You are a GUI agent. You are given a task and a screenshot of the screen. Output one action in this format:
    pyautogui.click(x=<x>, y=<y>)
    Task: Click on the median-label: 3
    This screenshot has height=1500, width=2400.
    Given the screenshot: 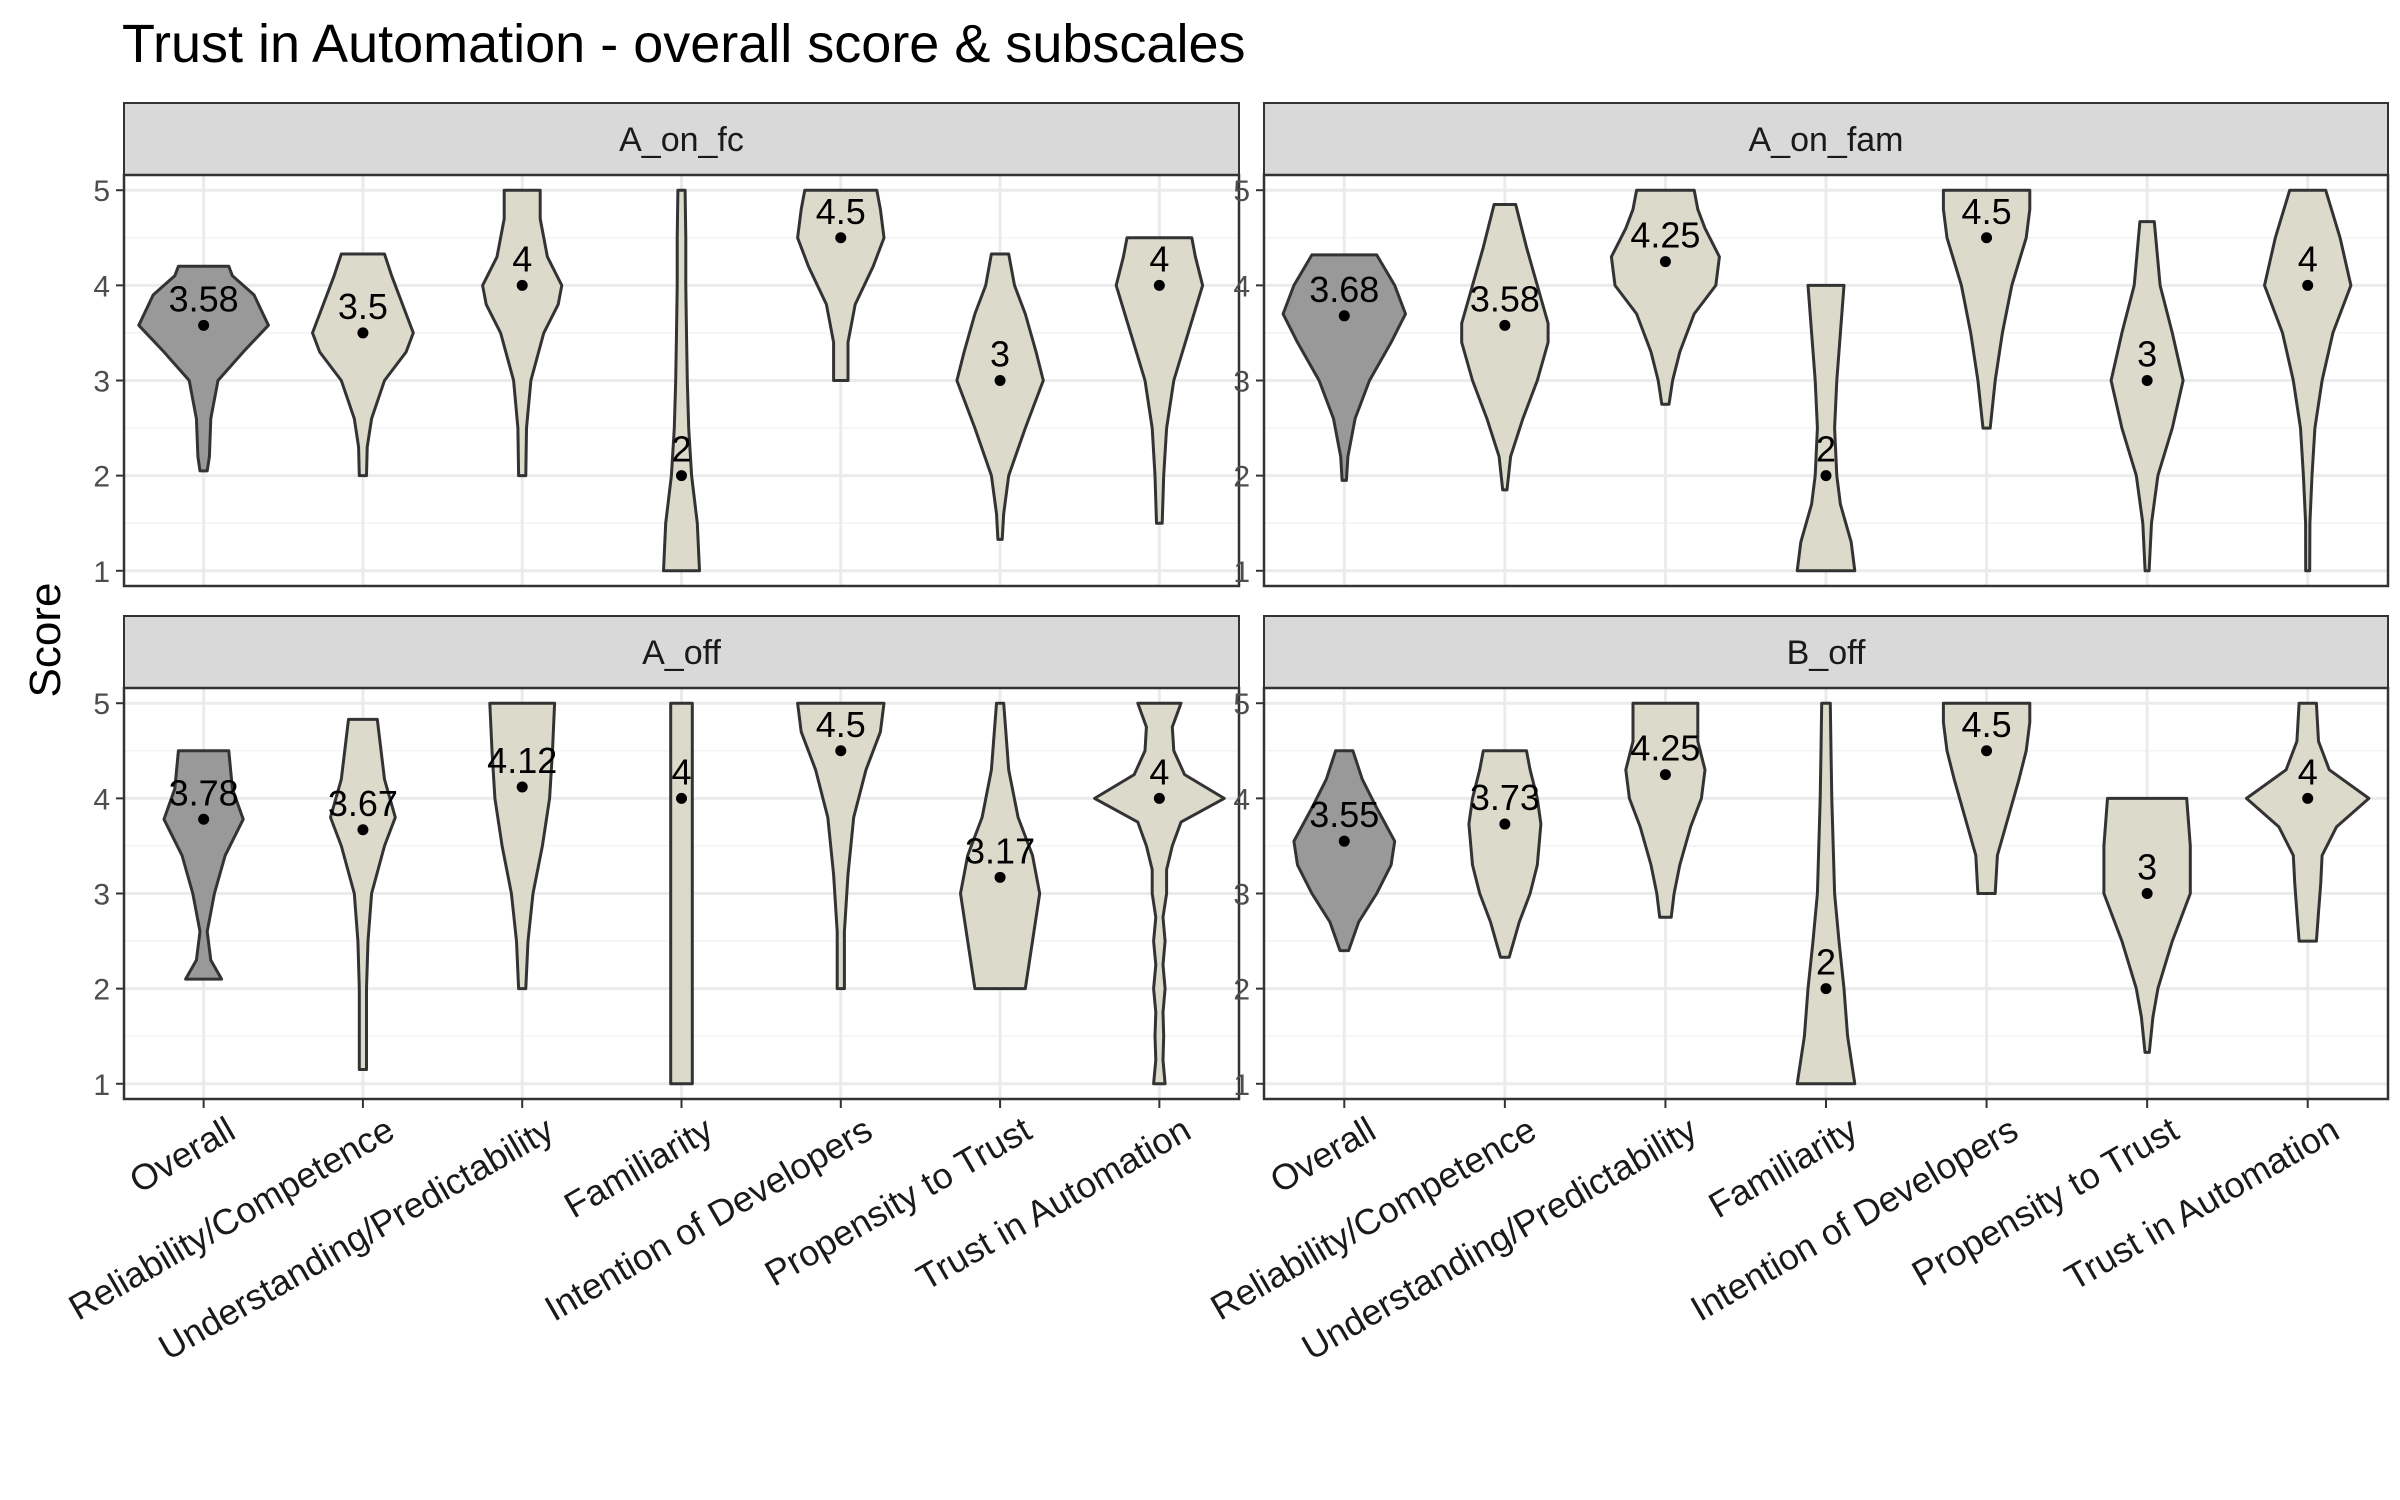 What is the action you would take?
    pyautogui.click(x=2147, y=867)
    